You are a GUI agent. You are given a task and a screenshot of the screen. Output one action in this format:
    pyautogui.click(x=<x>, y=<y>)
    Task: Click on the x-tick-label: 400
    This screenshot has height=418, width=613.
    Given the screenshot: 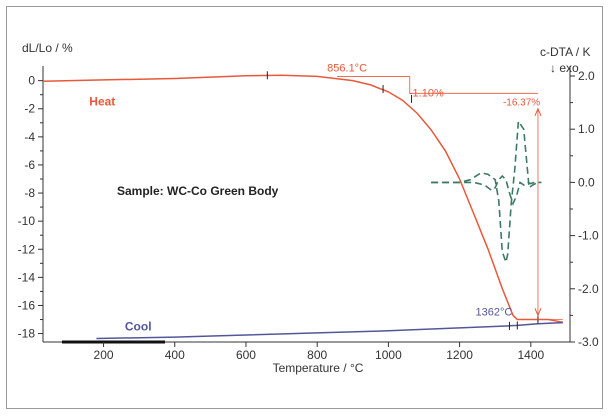 What is the action you would take?
    pyautogui.click(x=175, y=355)
    